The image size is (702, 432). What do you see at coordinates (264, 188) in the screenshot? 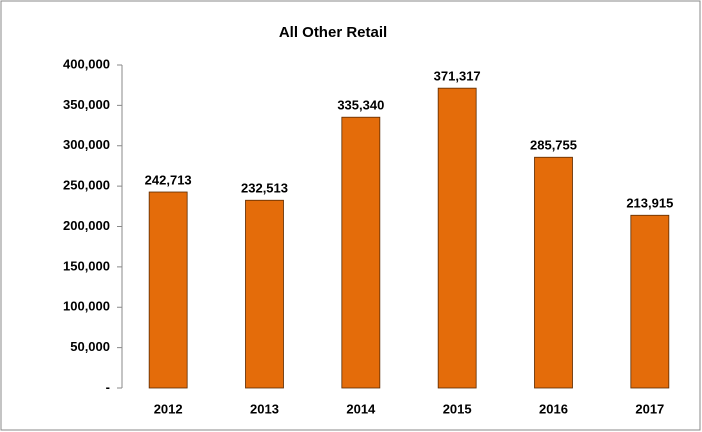
I see `value-label: 232,513` at bounding box center [264, 188].